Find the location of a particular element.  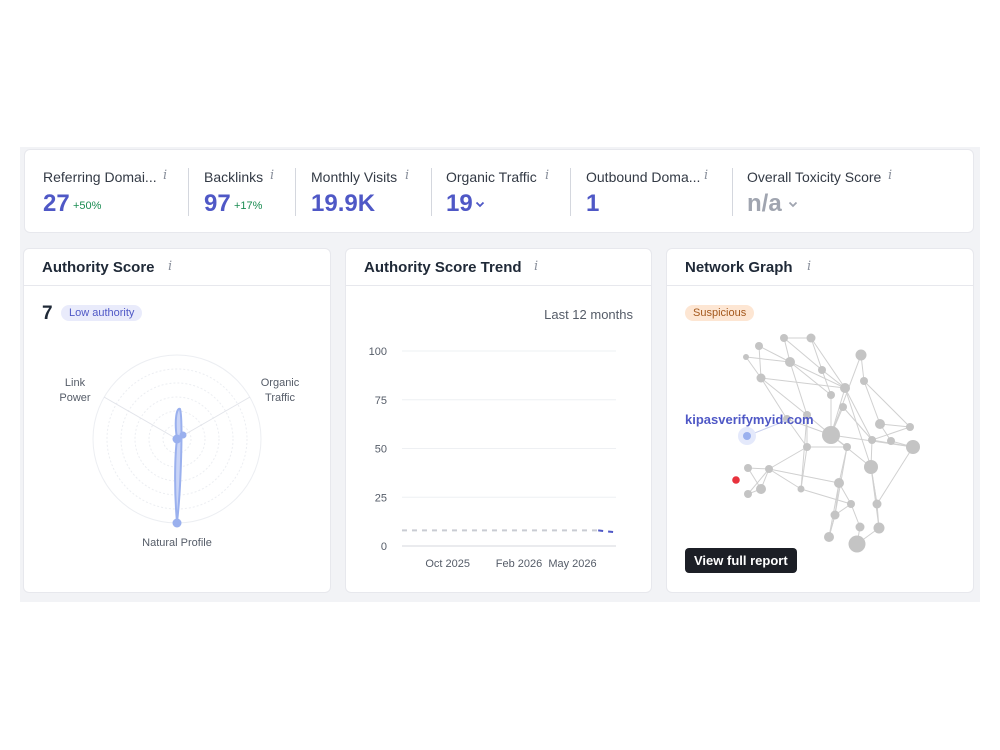

y-tick-label: 75 is located at coordinates (381, 401).